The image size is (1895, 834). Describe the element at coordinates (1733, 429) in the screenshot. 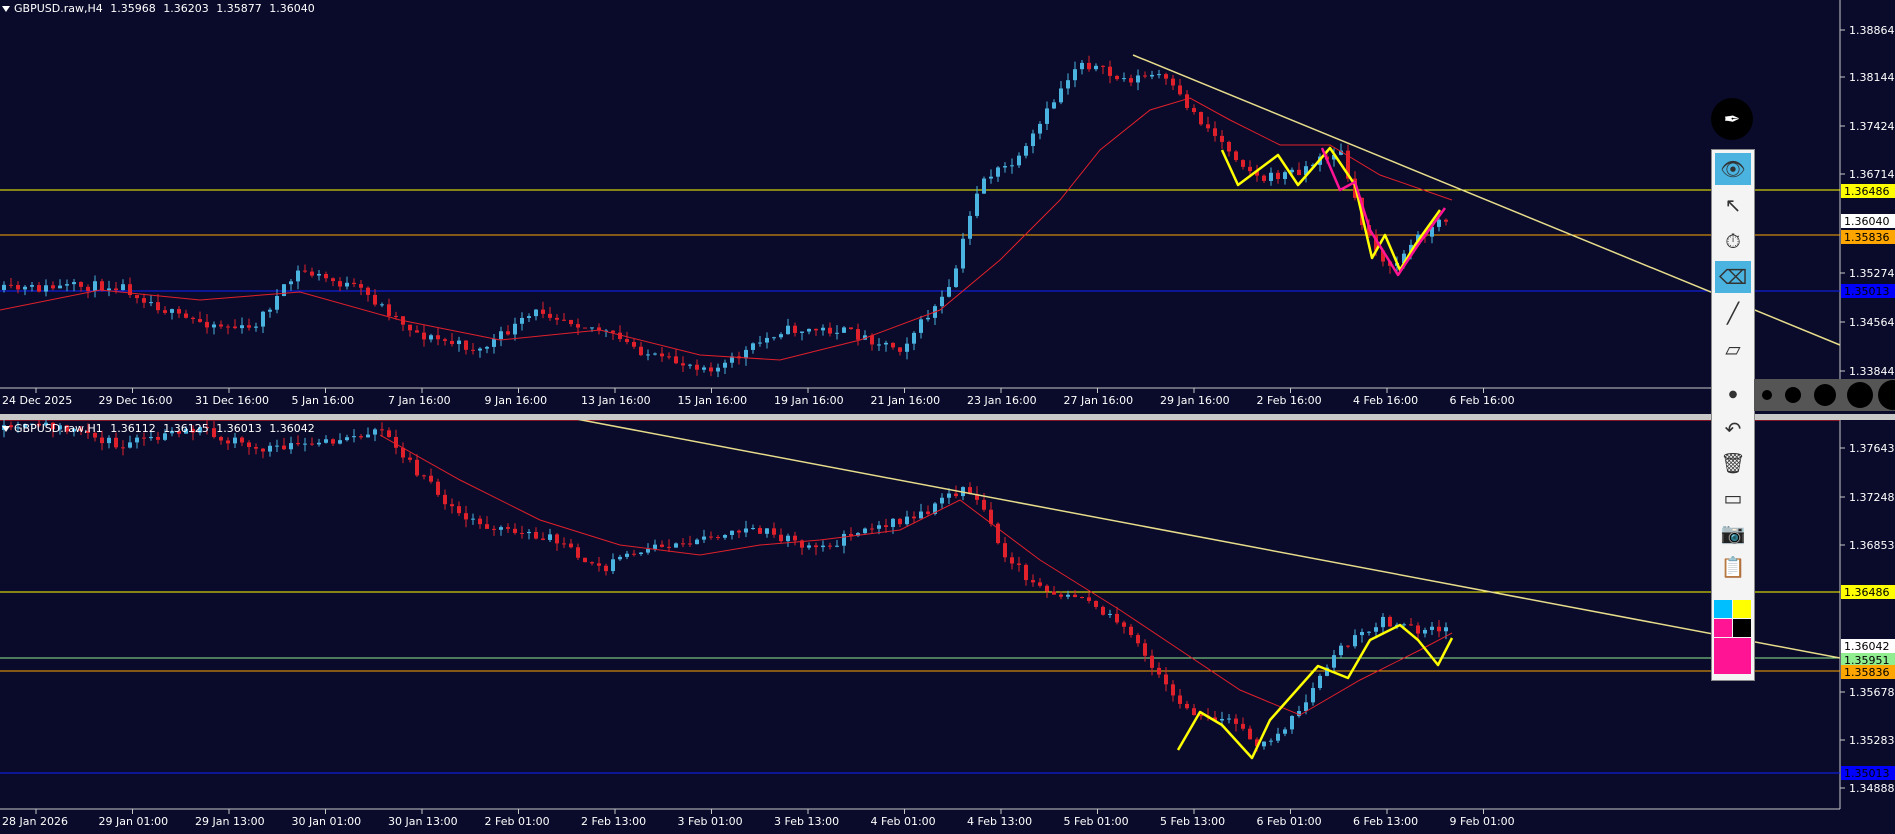

I see `undo-icon: ↶` at that location.